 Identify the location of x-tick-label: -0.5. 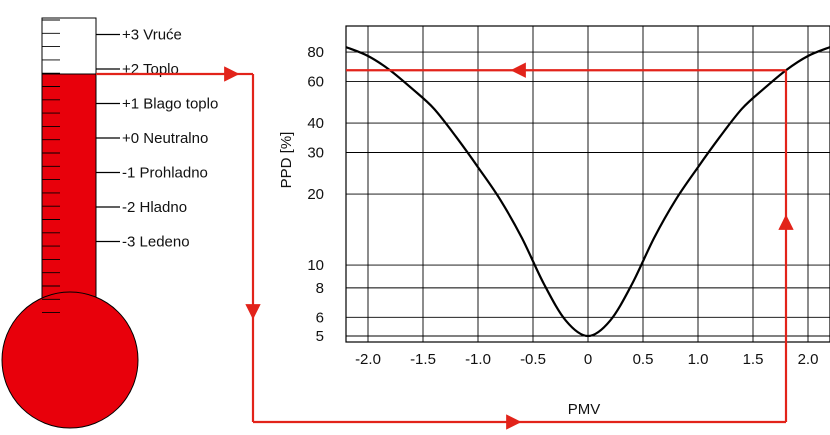
(533, 359).